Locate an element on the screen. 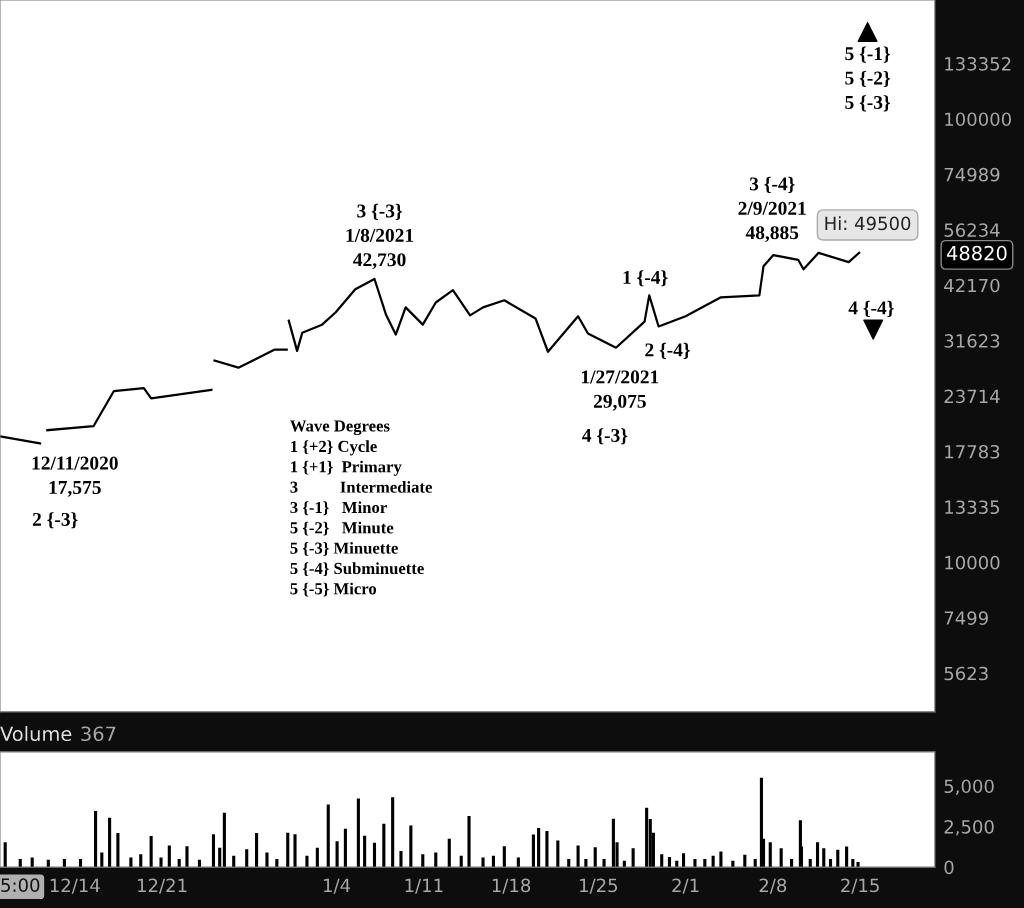 Image resolution: width=1024 pixels, height=908 pixels. annotation: 5 {-1} 5 {-2} 5 {-3} is located at coordinates (868, 79).